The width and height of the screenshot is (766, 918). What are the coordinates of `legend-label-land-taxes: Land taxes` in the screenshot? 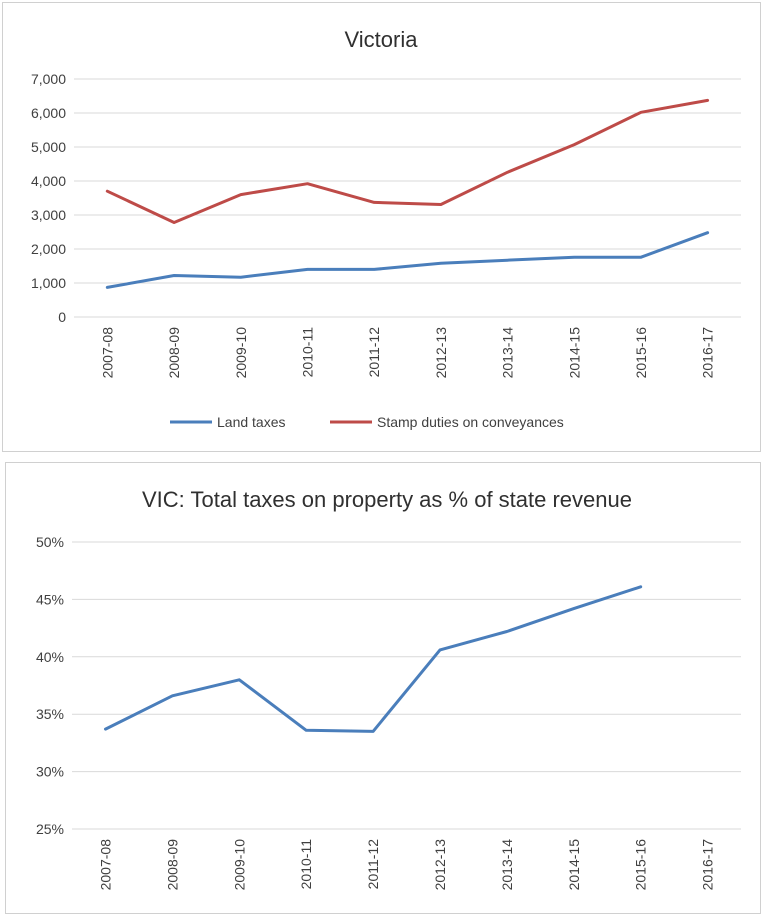 It's located at (251, 422).